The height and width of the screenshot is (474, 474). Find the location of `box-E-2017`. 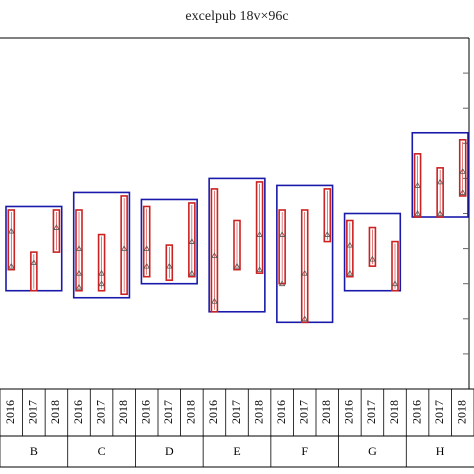

box-E-2017 is located at coordinates (237, 245).